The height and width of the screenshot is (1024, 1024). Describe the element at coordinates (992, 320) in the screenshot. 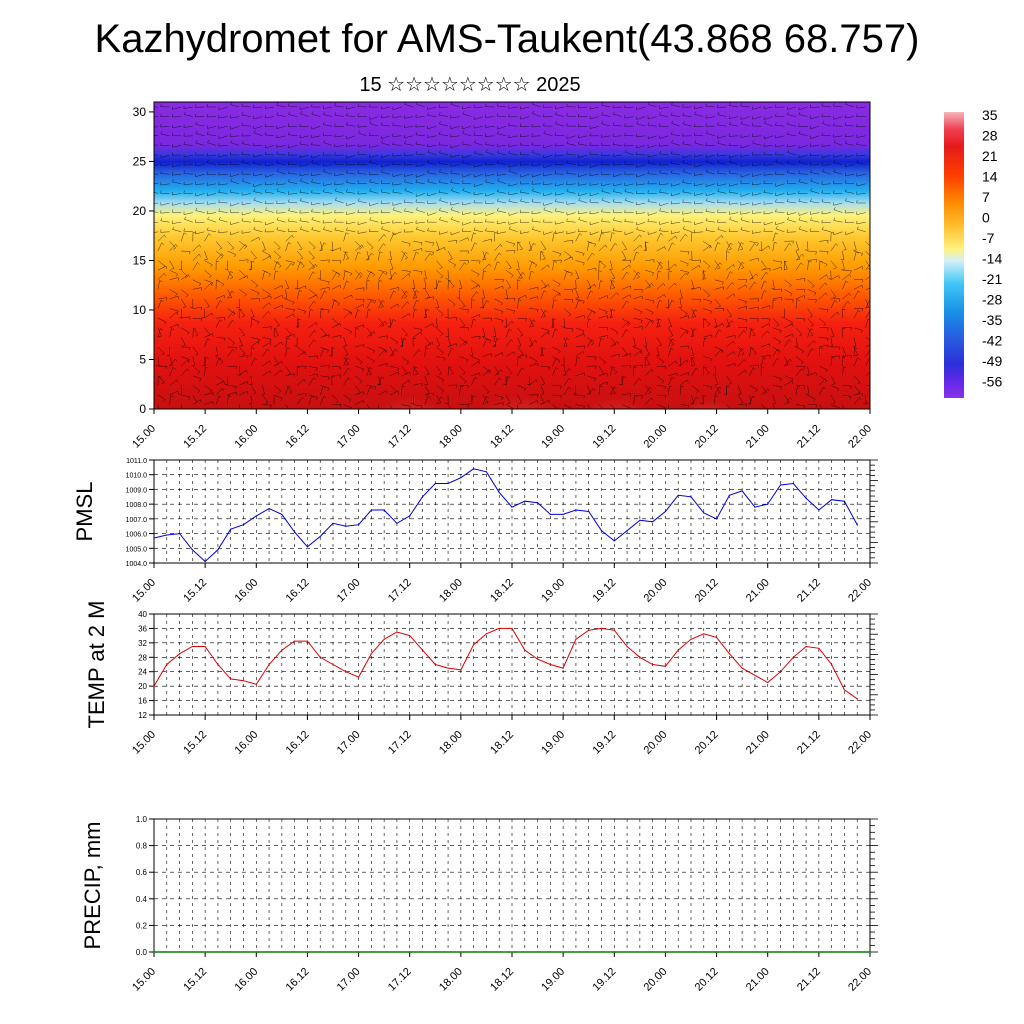

I see `colorbar-label: -35` at that location.